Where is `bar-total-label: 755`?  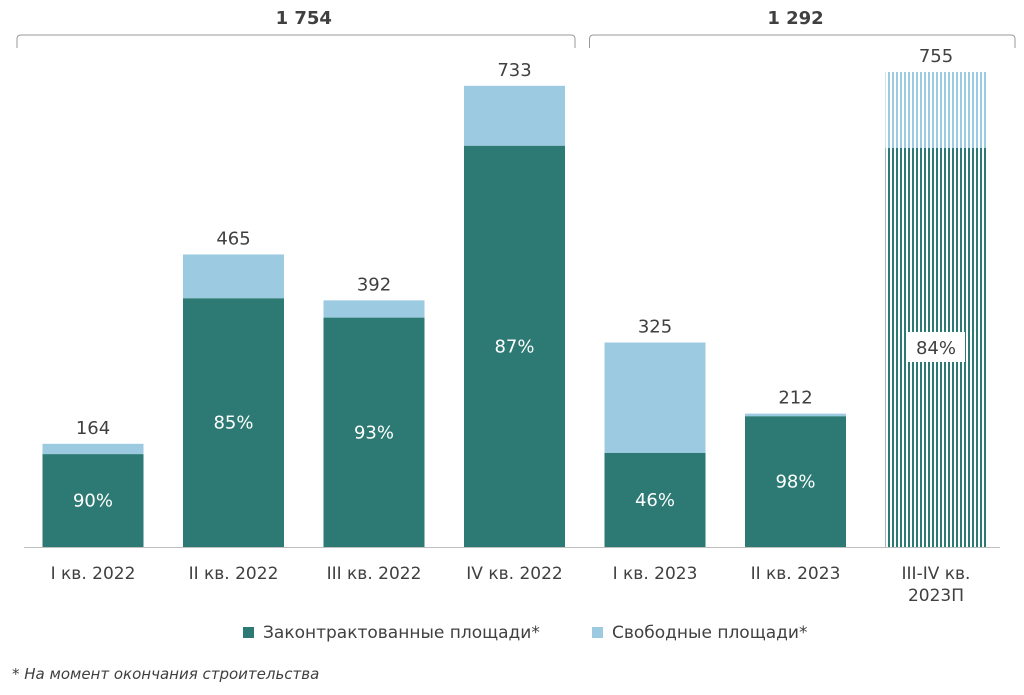 bar-total-label: 755 is located at coordinates (936, 56).